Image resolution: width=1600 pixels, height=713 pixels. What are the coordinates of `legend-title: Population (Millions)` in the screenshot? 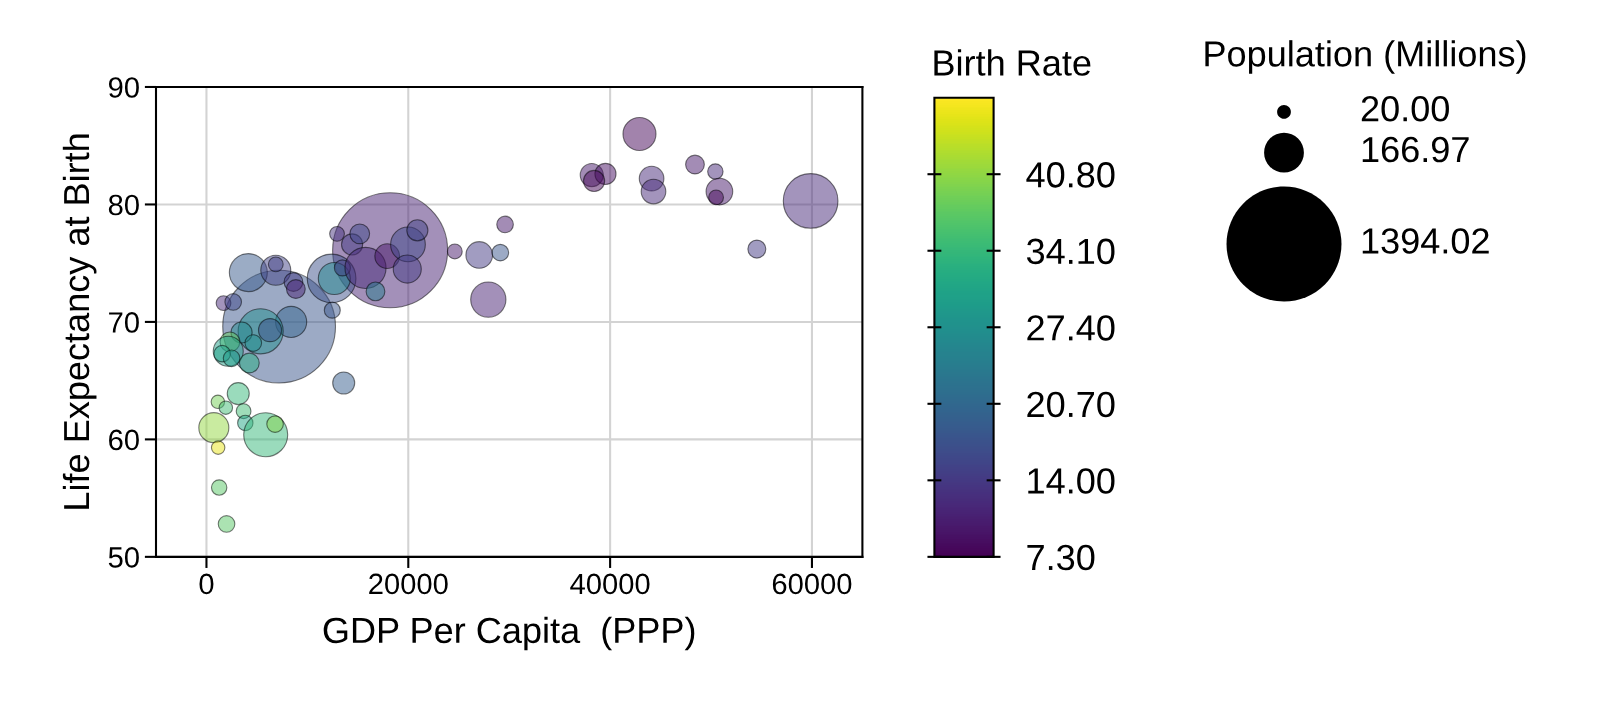 It's located at (1365, 57).